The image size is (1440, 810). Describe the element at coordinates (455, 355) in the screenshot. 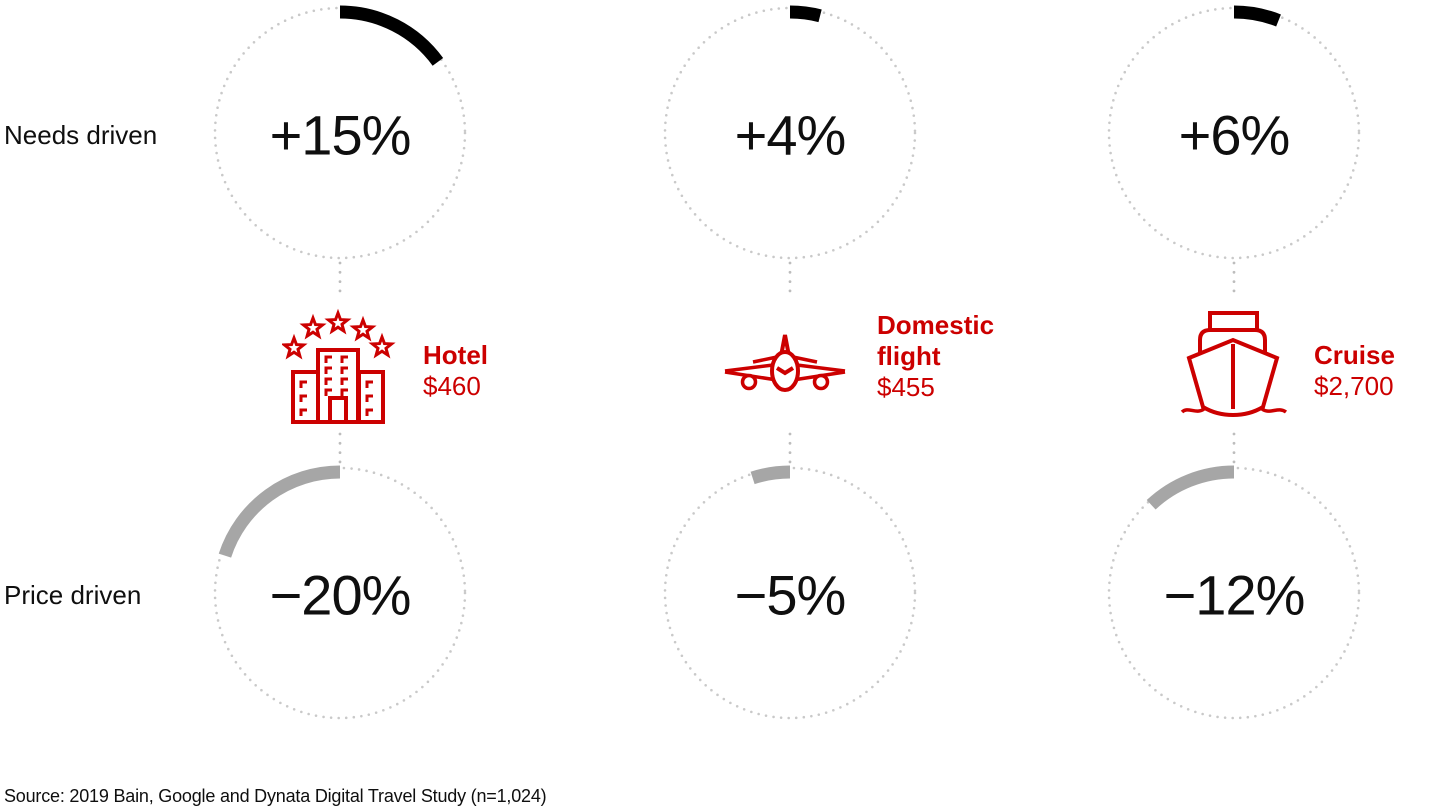

I see `item-name: Hotel` at that location.